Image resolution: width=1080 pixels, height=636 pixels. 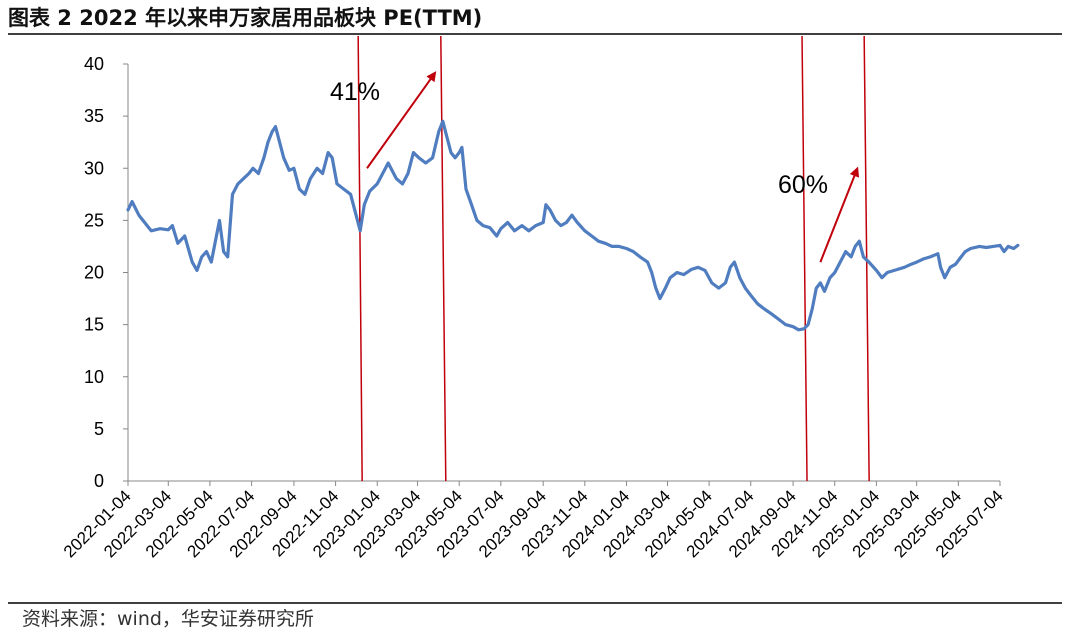 What do you see at coordinates (94, 168) in the screenshot?
I see `y-tick-label: 30` at bounding box center [94, 168].